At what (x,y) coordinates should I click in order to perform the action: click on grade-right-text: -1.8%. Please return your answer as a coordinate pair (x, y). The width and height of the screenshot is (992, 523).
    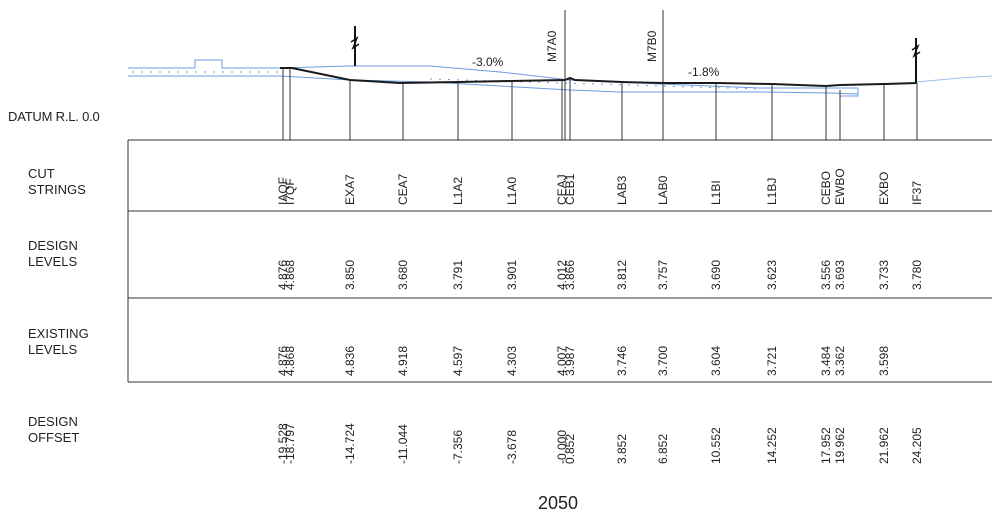
    Looking at the image, I should click on (704, 72).